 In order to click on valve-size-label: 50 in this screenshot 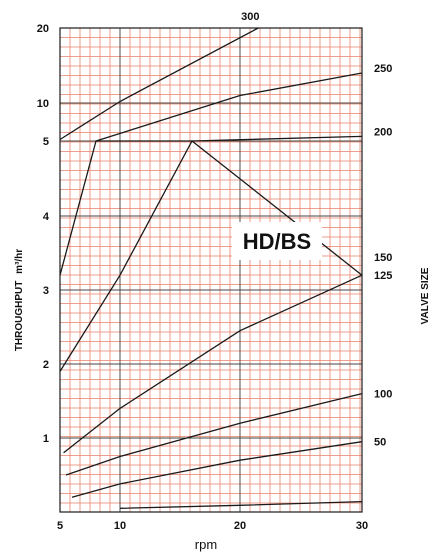, I will do `click(380, 443)`.